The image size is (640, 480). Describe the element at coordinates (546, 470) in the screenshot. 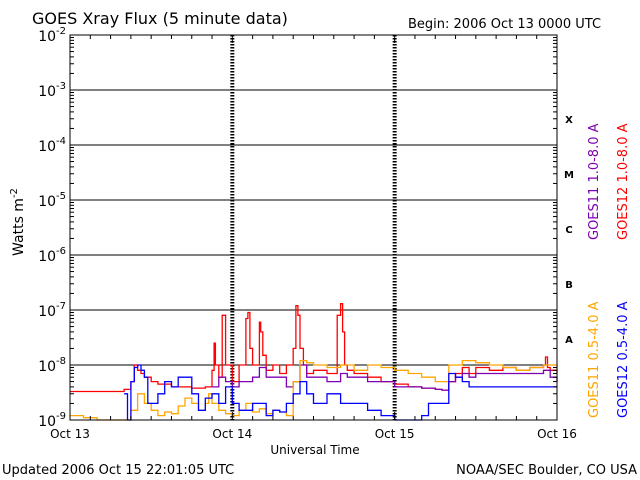

I see `credit: NOAA/SEC Boulder, CO USA` at that location.